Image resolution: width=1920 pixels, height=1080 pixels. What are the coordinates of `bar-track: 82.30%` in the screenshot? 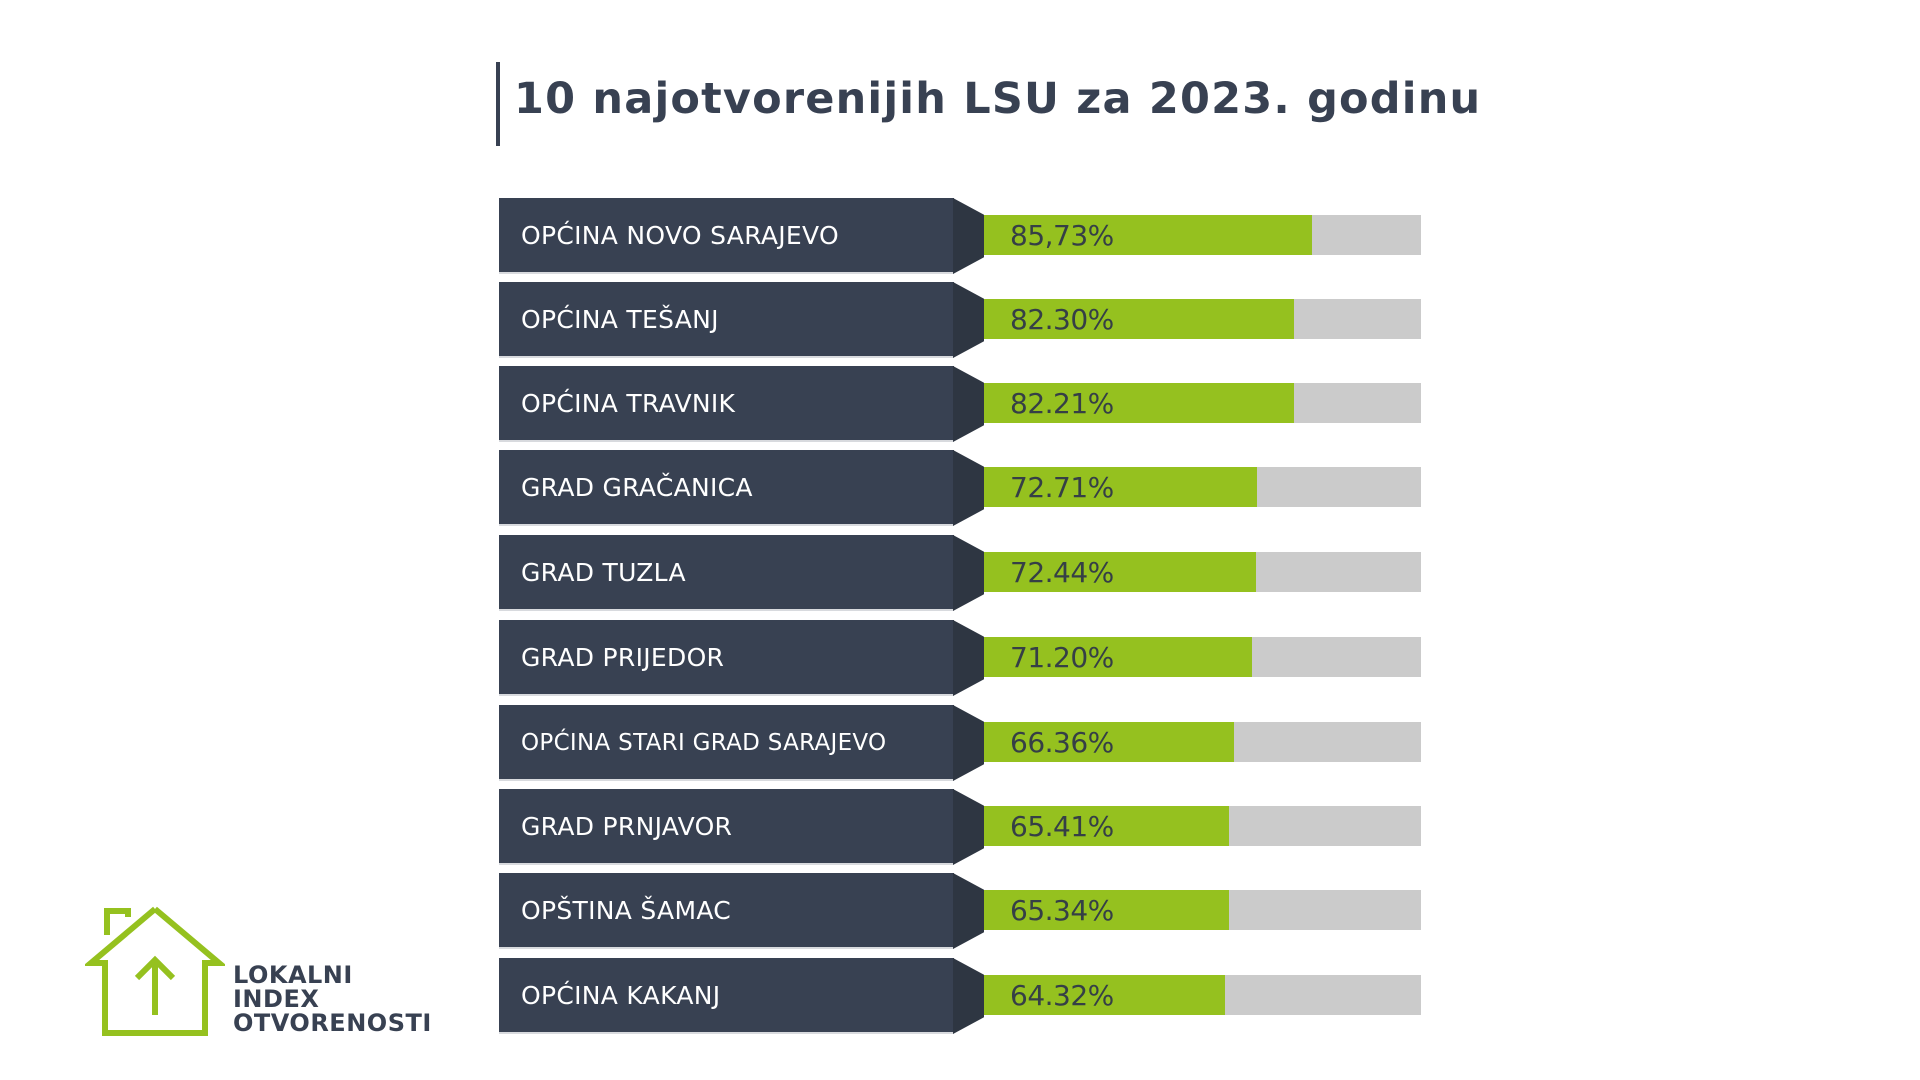 It's located at (1202, 319).